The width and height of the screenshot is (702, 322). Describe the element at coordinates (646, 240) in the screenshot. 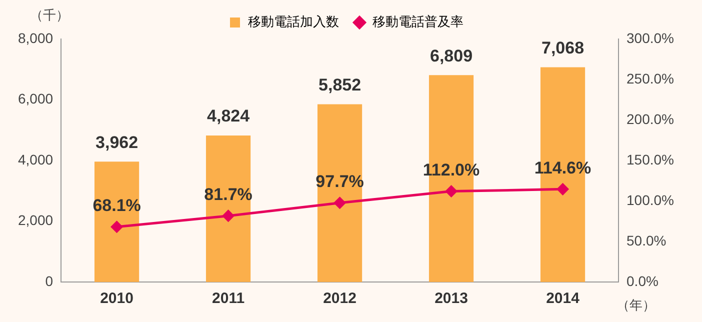

I see `y2-tick-label: 50.0%` at that location.